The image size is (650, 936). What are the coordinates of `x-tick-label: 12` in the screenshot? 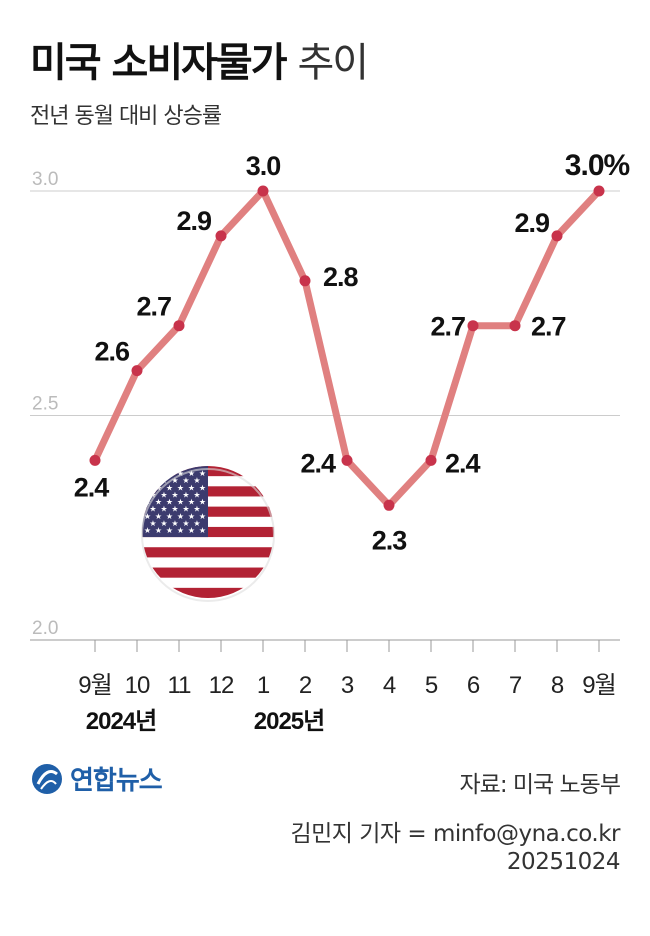 It's located at (221, 685).